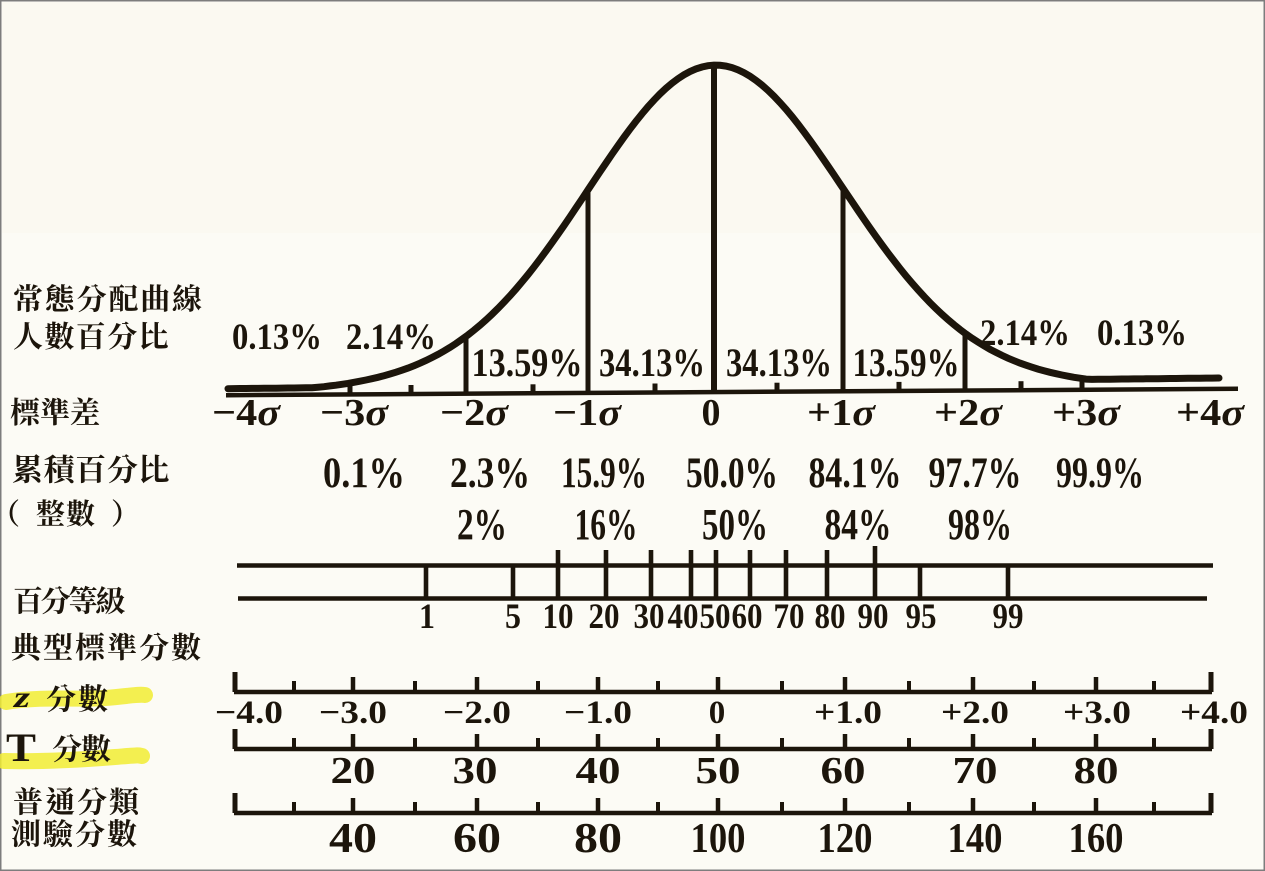  What do you see at coordinates (858, 524) in the screenshot?
I see `svg-text: 84%` at bounding box center [858, 524].